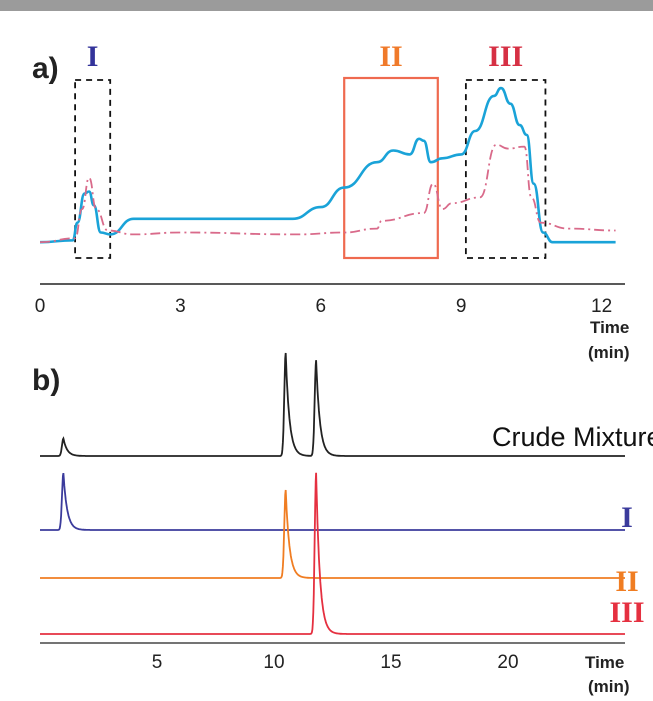  What do you see at coordinates (609, 352) in the screenshot?
I see `x-axis-unit-a: (min)` at bounding box center [609, 352].